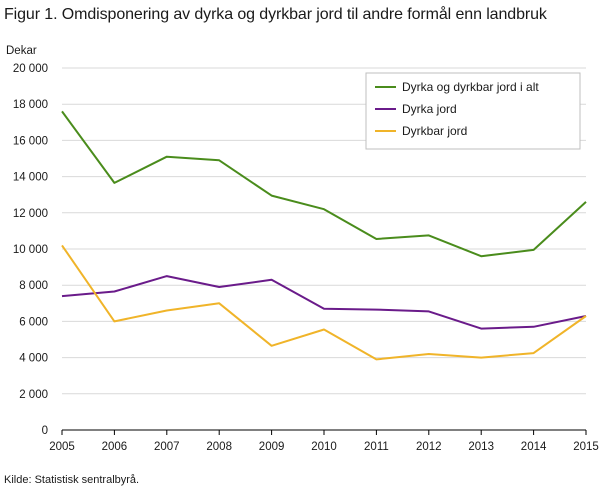 The height and width of the screenshot is (489, 609). What do you see at coordinates (586, 447) in the screenshot?
I see `x-tick-label: 2015` at bounding box center [586, 447].